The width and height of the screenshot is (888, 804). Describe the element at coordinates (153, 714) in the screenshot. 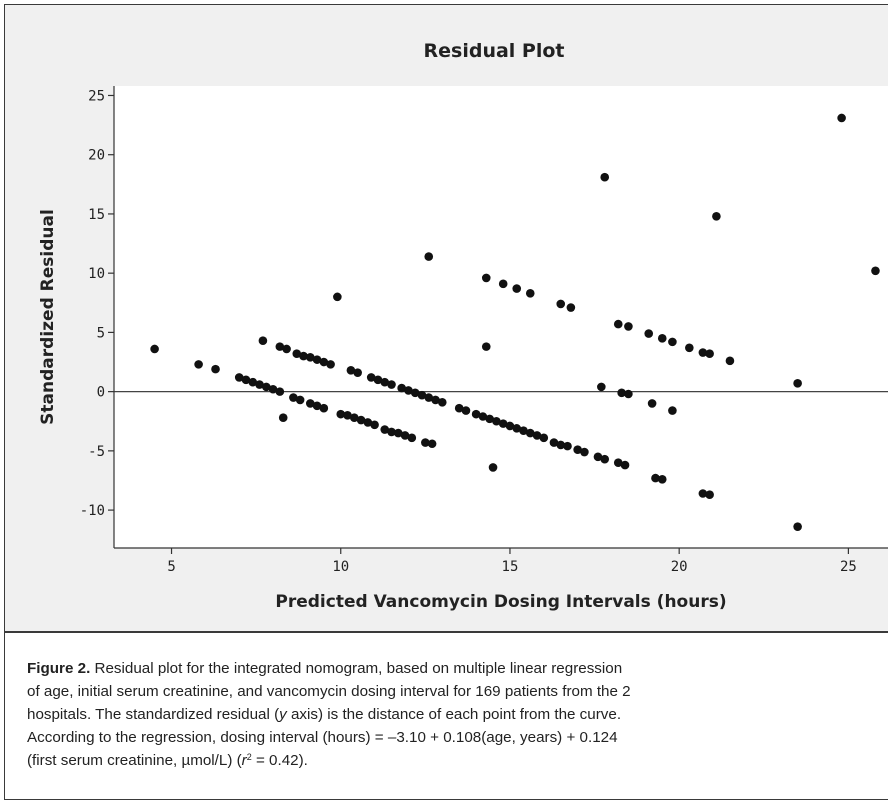

I see `caption-line-3a: hospitals. The standardized residual (` at that location.